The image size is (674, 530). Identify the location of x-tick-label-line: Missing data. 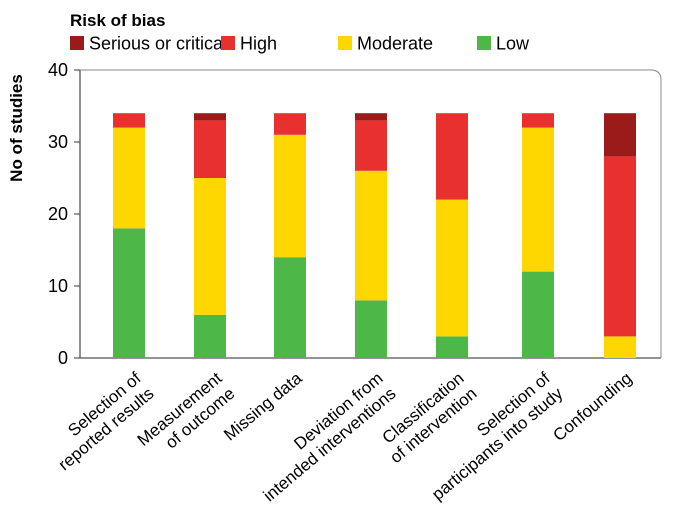
(263, 406).